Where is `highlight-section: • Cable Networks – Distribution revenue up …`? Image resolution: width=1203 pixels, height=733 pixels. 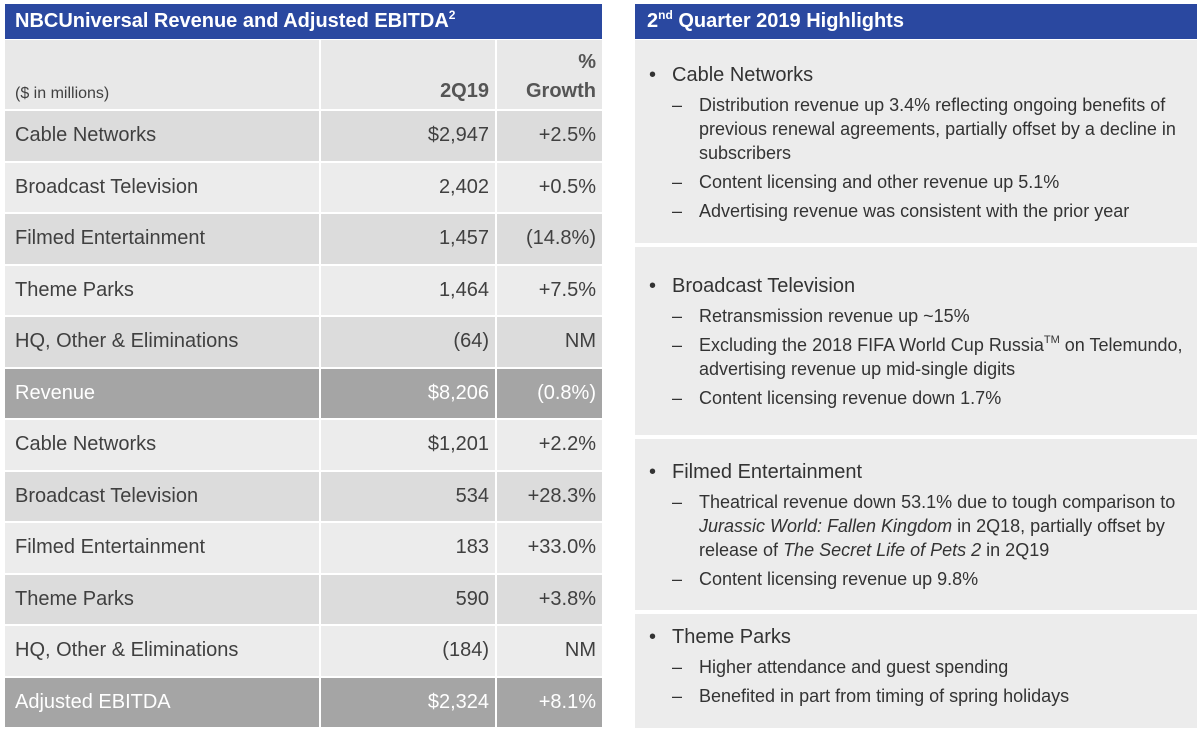
highlight-section: • Cable Networks – Distribution revenue up … is located at coordinates (916, 141).